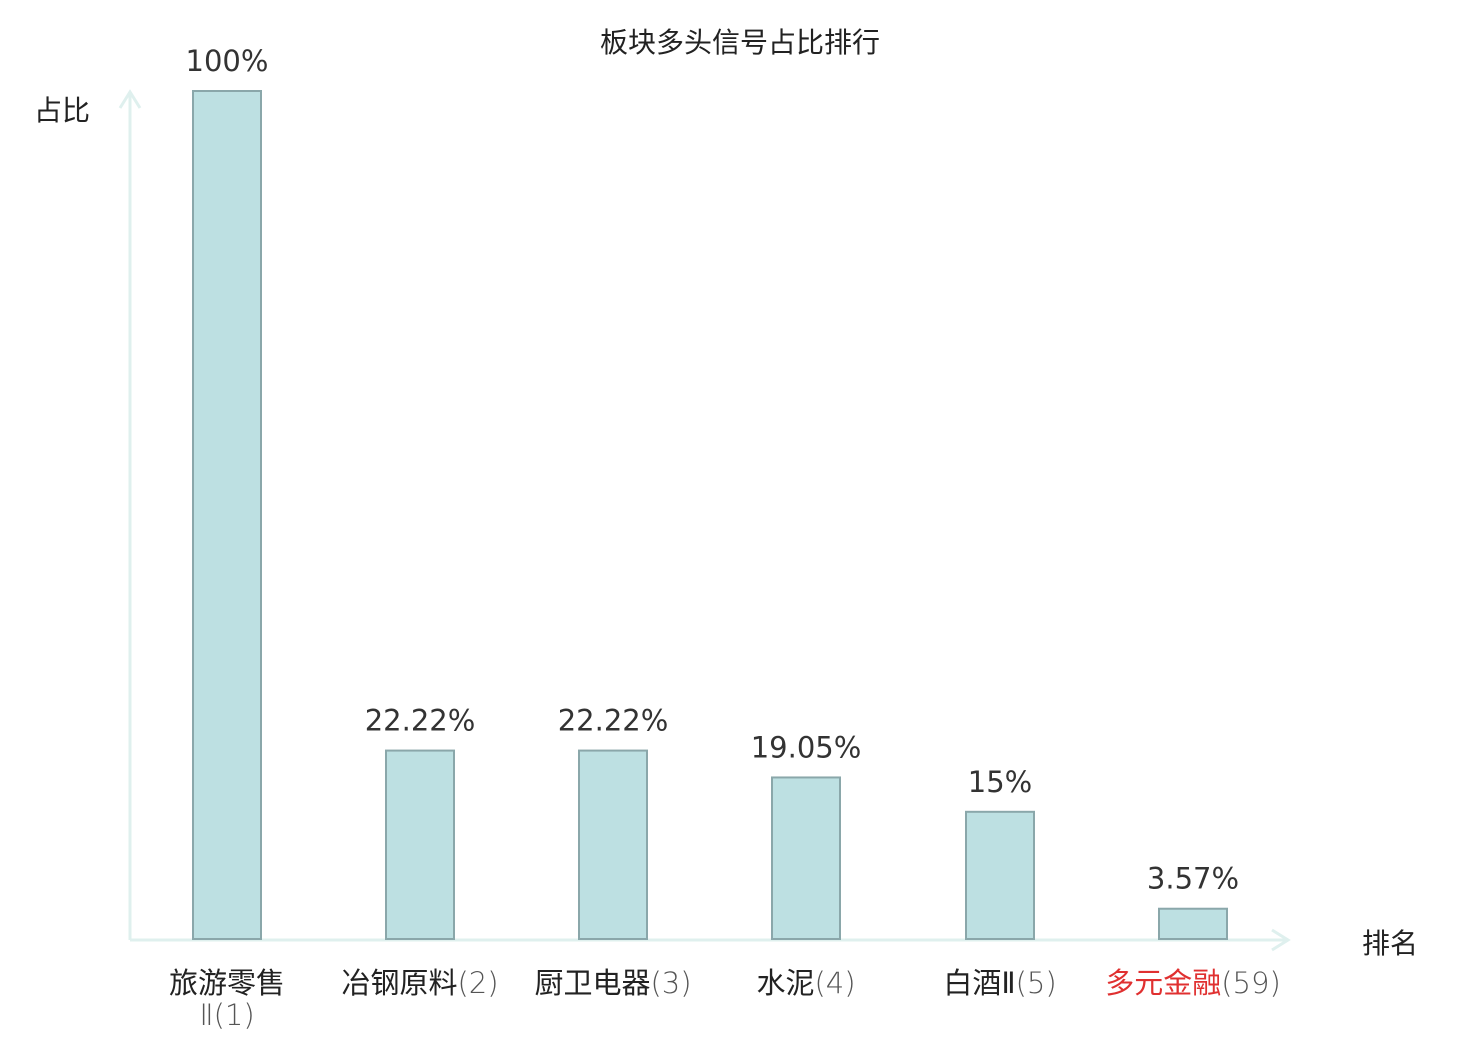 The image size is (1480, 1040). I want to click on x-axis-label: 排名, so click(1390, 943).